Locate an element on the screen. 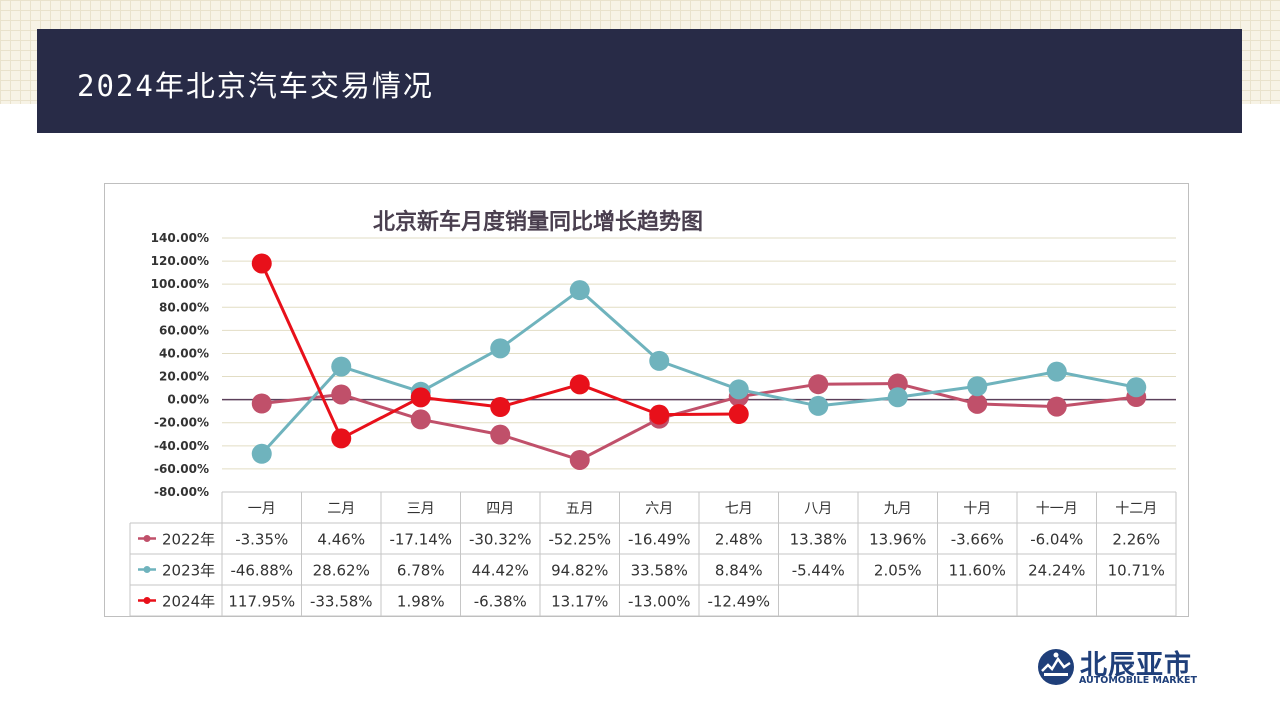 Image resolution: width=1280 pixels, height=720 pixels. data-table-value: -16.49% is located at coordinates (659, 540).